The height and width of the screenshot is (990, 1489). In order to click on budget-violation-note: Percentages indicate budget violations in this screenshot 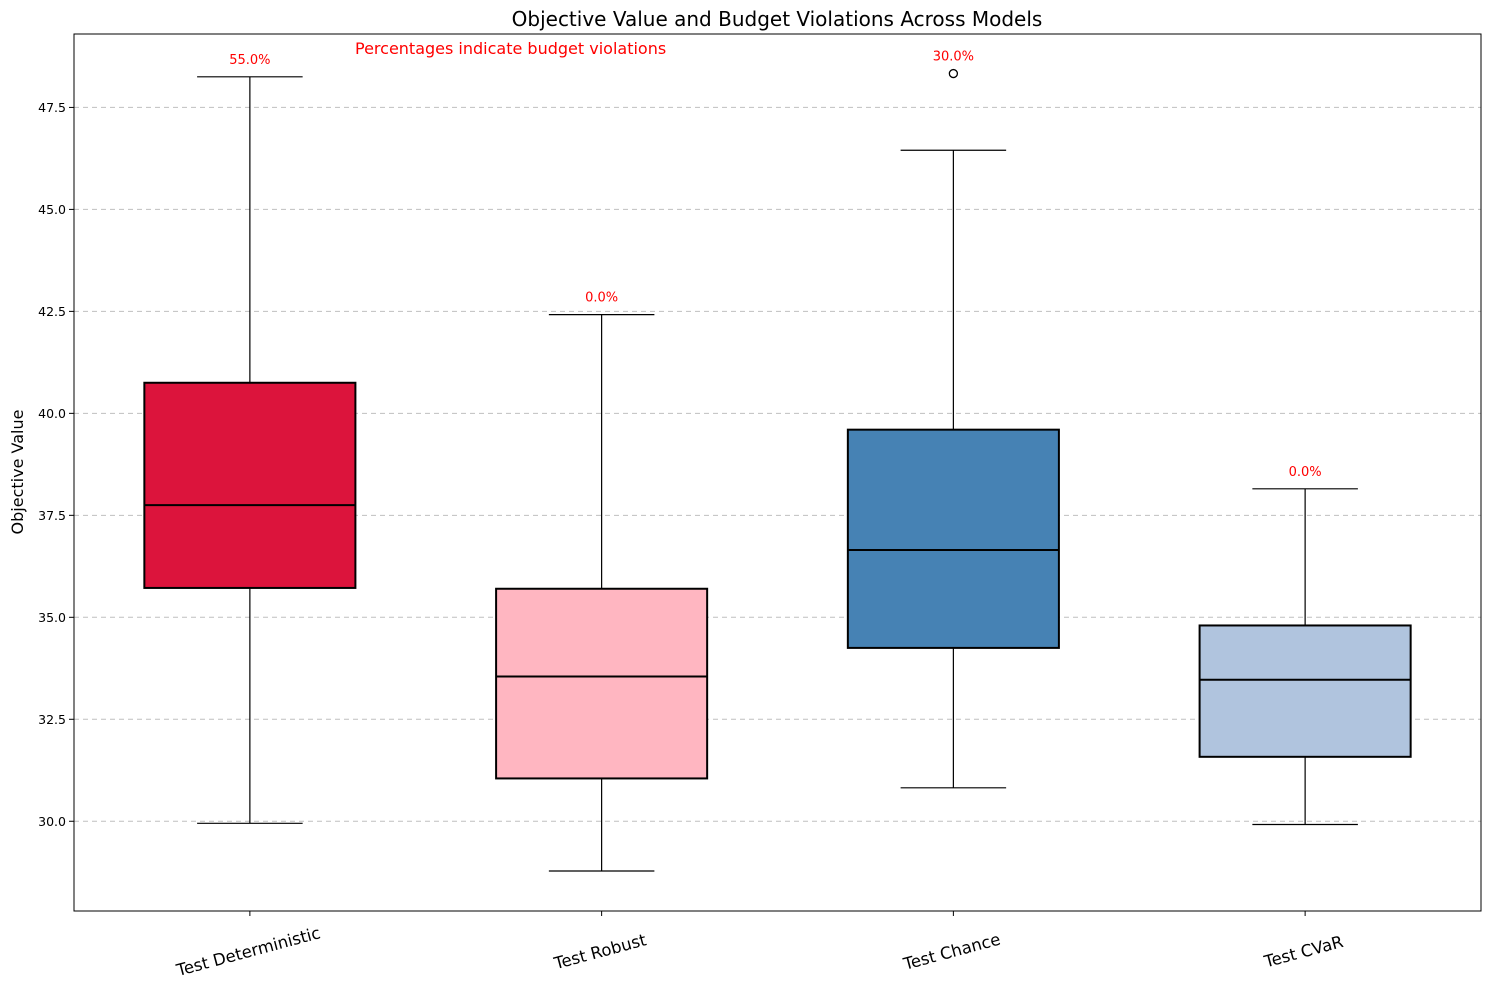, I will do `click(510, 48)`.